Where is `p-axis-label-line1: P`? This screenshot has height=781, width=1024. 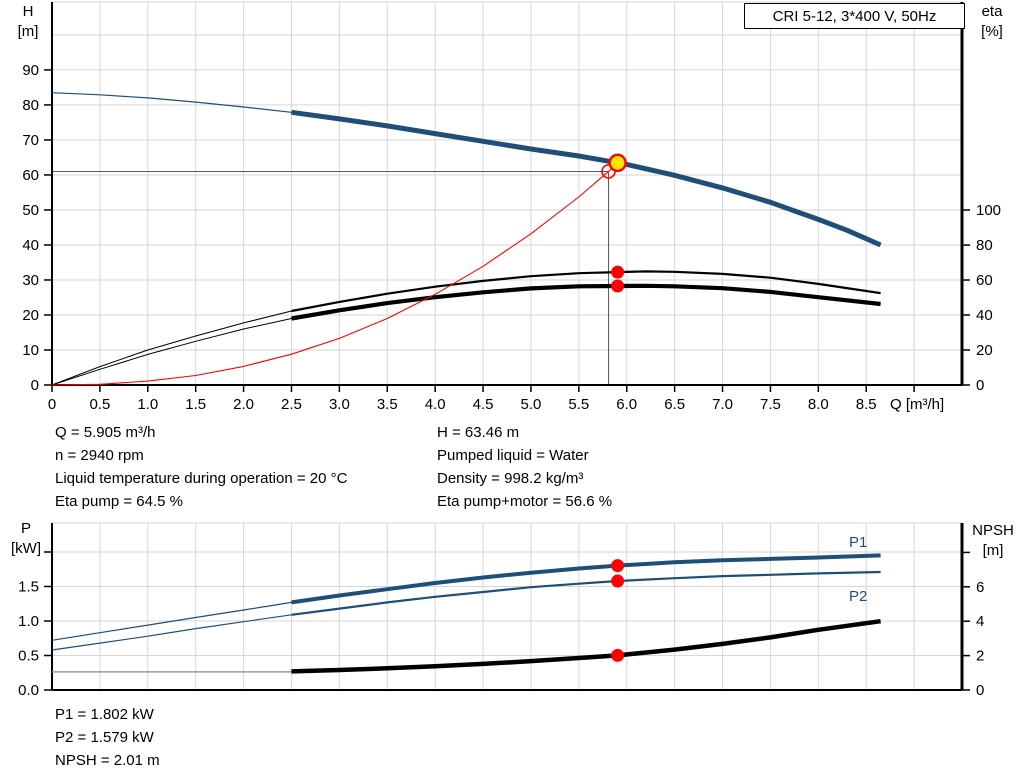
p-axis-label-line1: P is located at coordinates (25, 528).